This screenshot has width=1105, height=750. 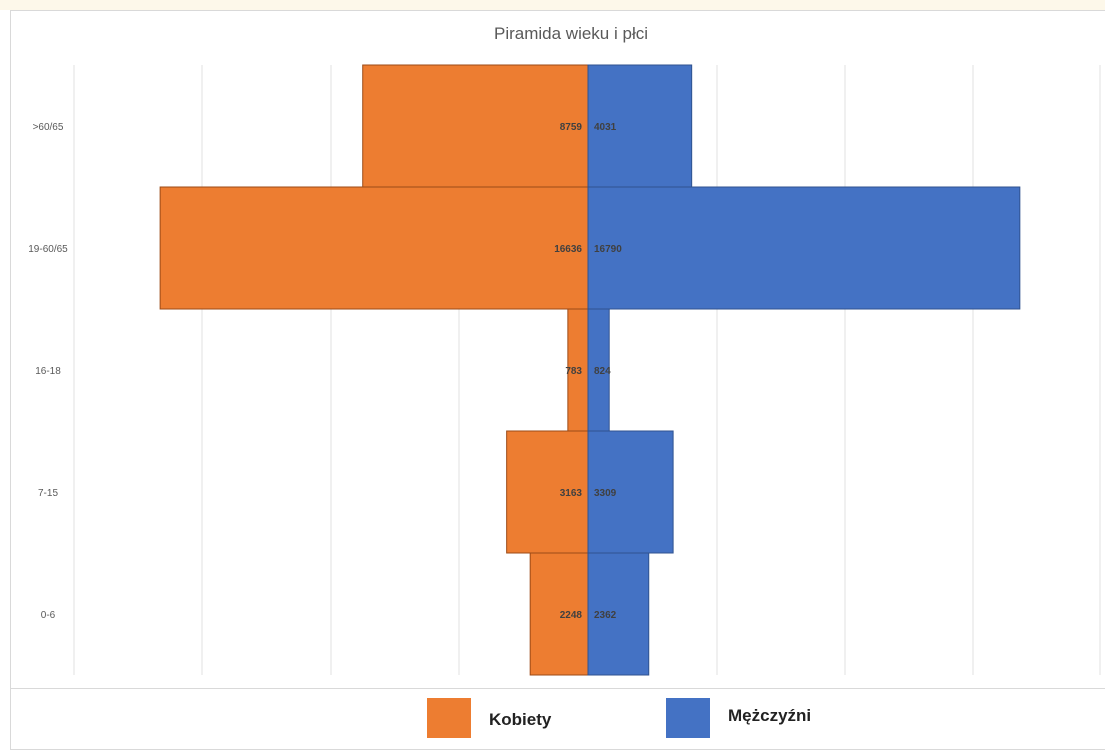 What do you see at coordinates (571, 493) in the screenshot?
I see `data-label-kobiety-3: 3163` at bounding box center [571, 493].